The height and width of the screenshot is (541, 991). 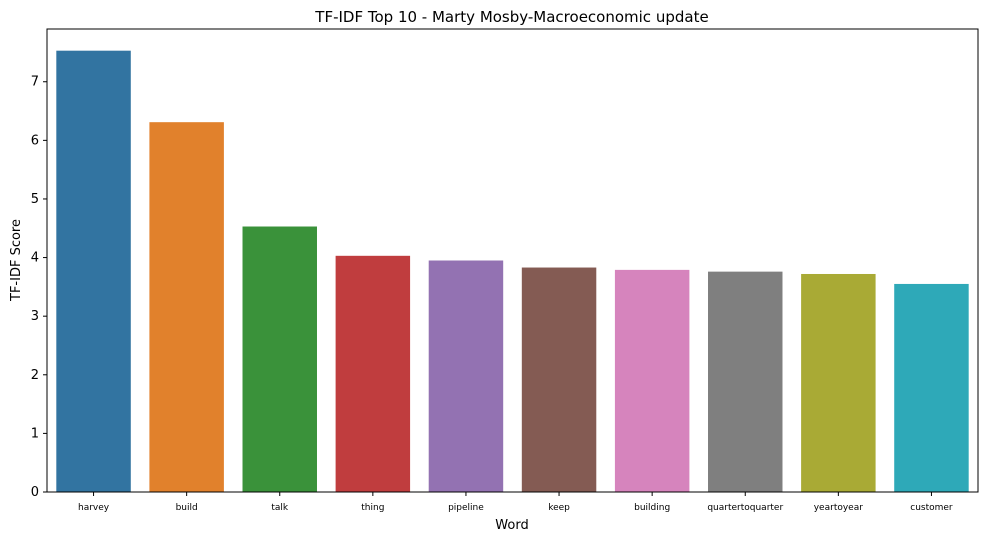 I want to click on y-axis-label: TF-IDF Score, so click(x=16, y=260).